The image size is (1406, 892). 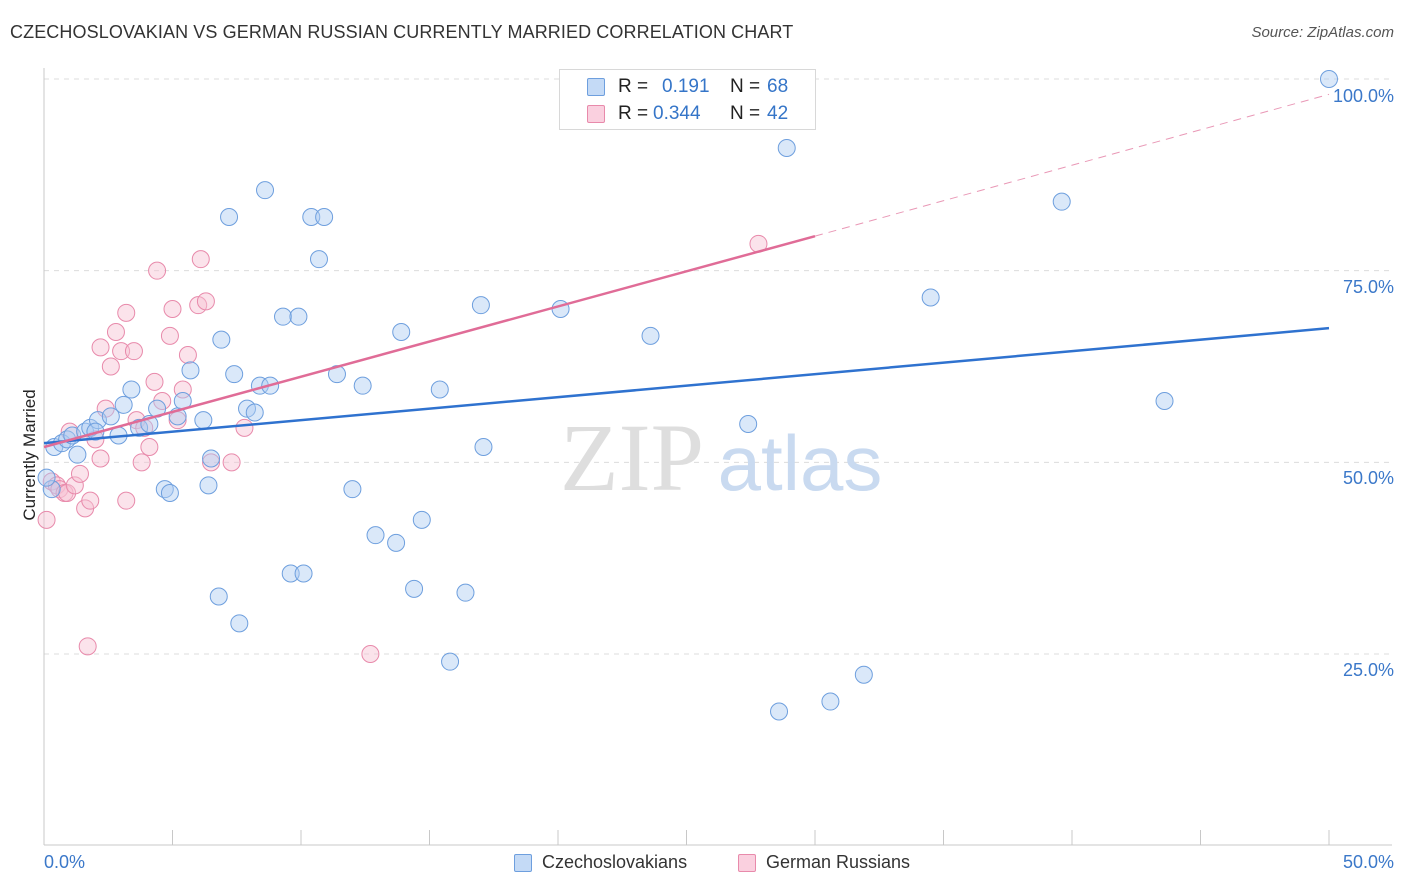 I want to click on legend-swatch-blue, so click(x=596, y=87).